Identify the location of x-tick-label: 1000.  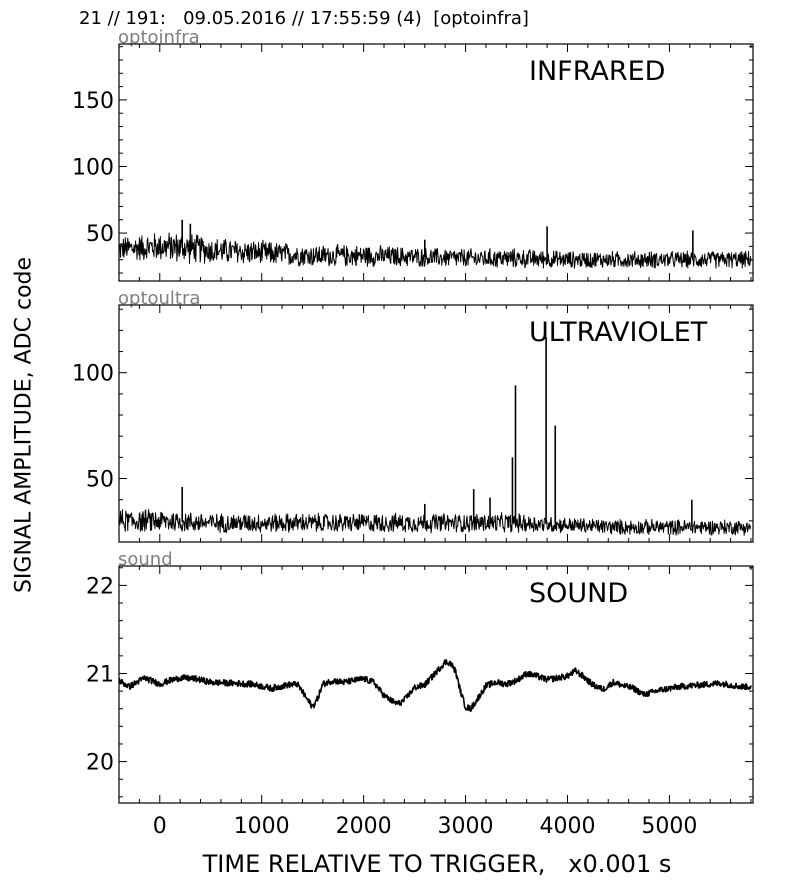
(262, 826).